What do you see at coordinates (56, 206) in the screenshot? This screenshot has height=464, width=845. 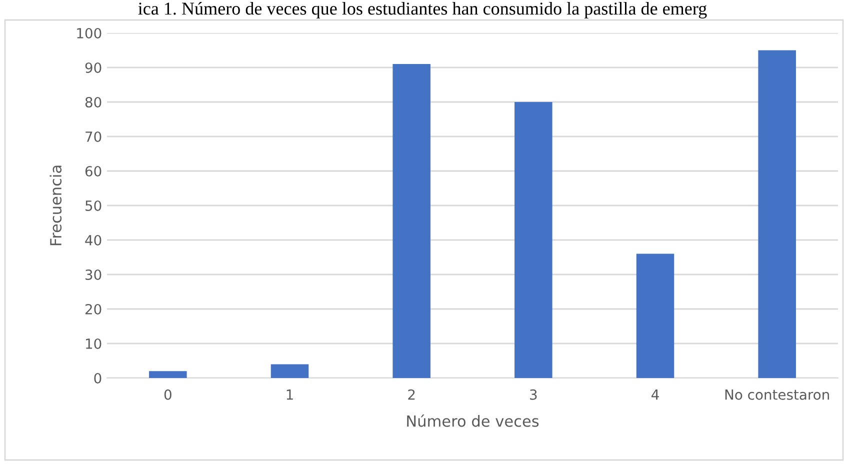 I see `y-axis-title: Frecuencia` at bounding box center [56, 206].